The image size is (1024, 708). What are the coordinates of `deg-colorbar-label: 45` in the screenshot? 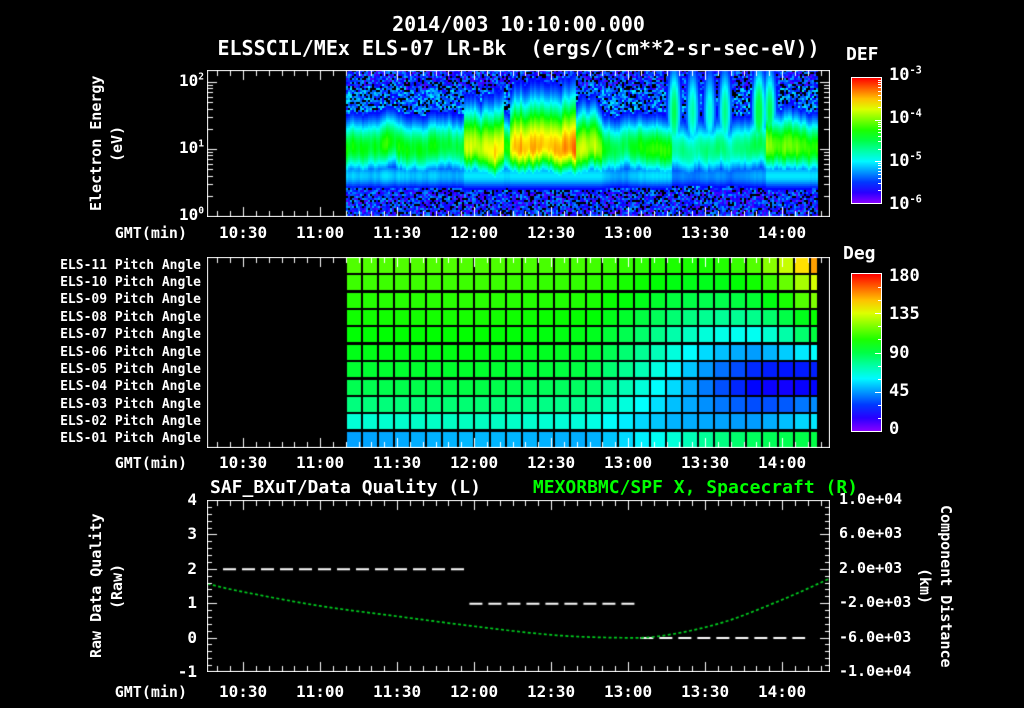 It's located at (899, 390).